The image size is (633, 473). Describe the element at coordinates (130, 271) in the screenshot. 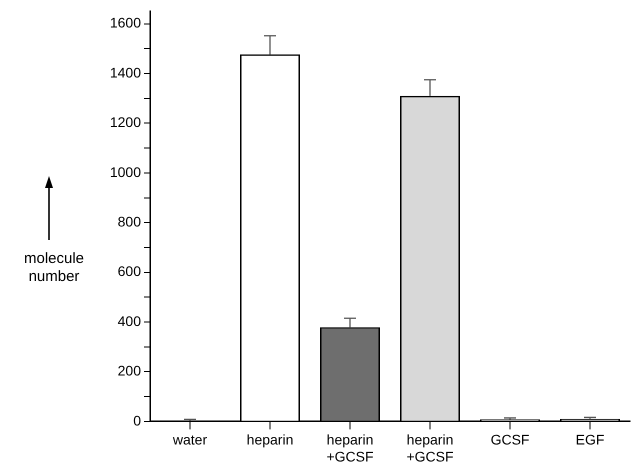

I see `y-tick-label: 600` at that location.